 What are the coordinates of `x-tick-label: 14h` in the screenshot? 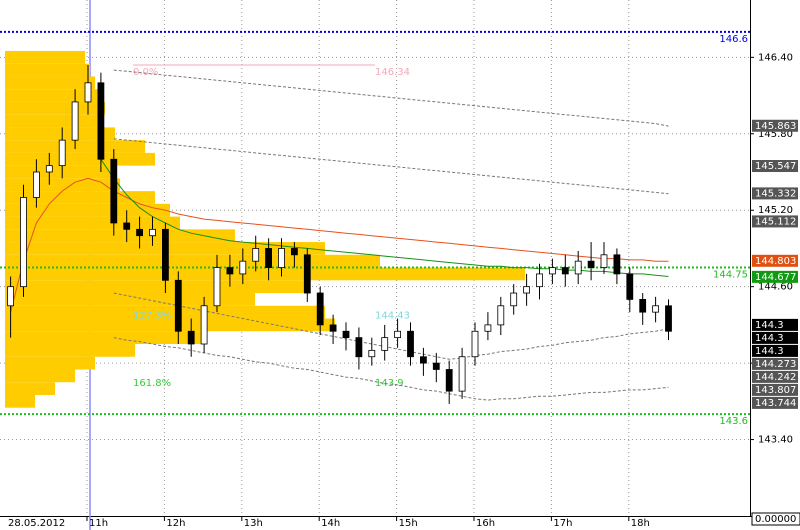 It's located at (330, 523).